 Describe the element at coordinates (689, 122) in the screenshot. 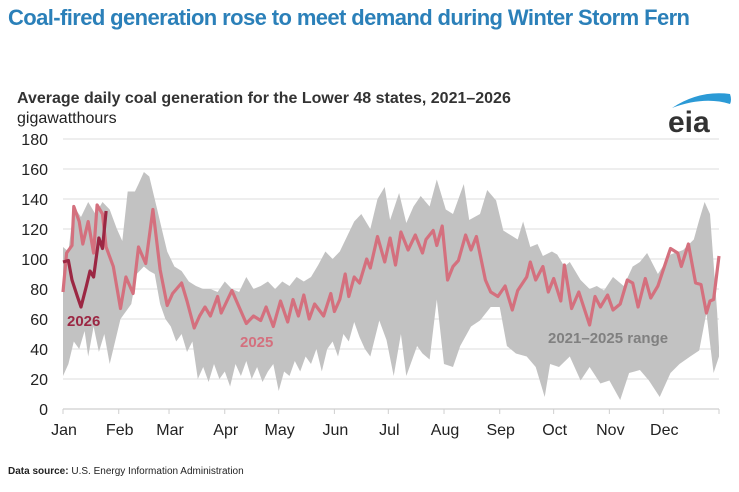

I see `svg-text: eia` at that location.